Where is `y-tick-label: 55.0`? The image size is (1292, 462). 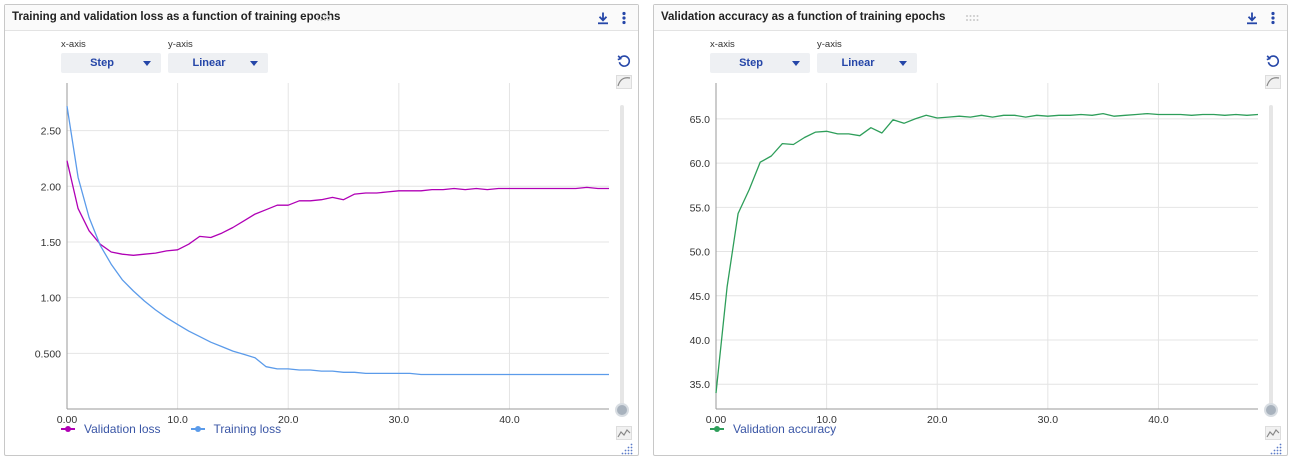
y-tick-label: 55.0 is located at coordinates (700, 208).